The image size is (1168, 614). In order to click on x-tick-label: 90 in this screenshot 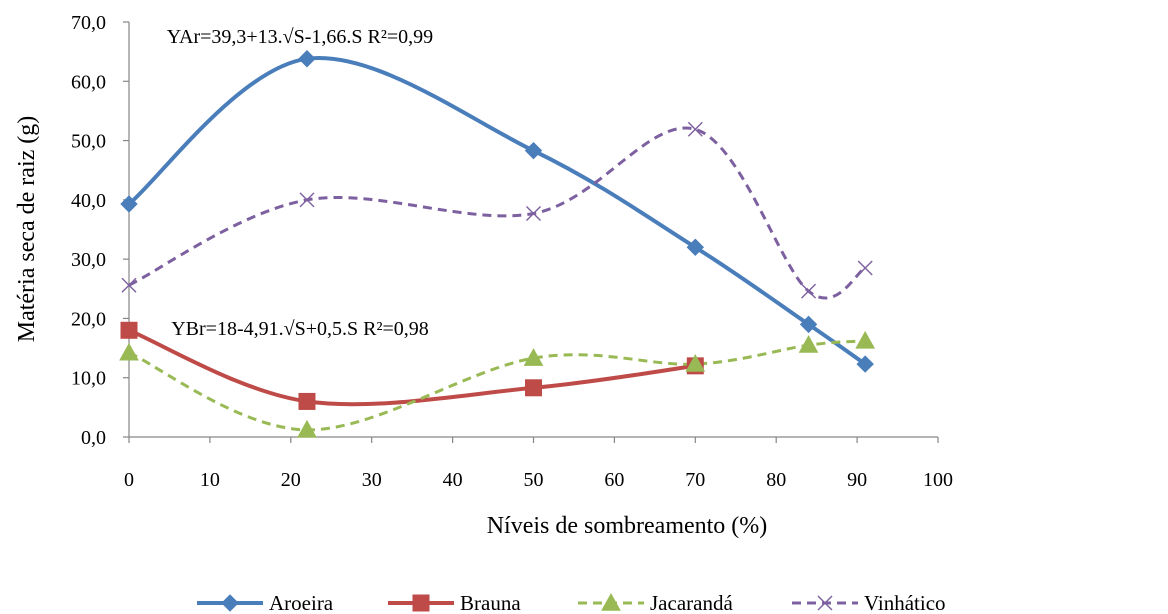, I will do `click(857, 480)`.